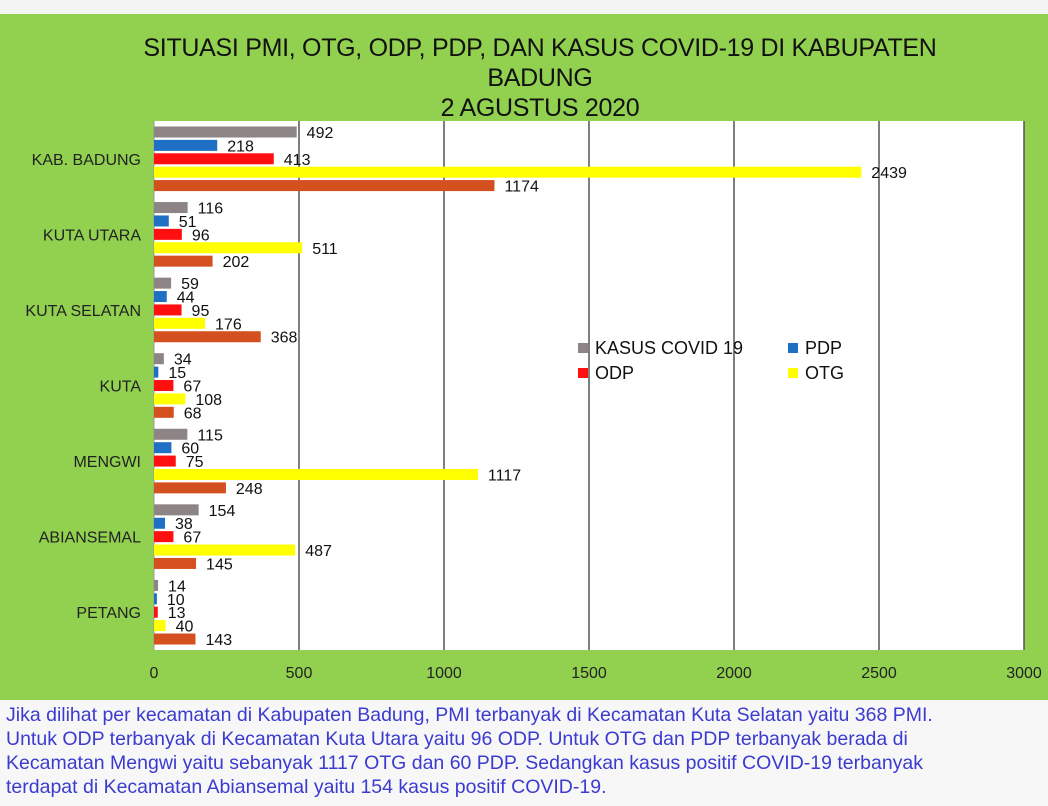 This screenshot has height=806, width=1048. Describe the element at coordinates (184, 524) in the screenshot. I see `data-label: 38` at that location.